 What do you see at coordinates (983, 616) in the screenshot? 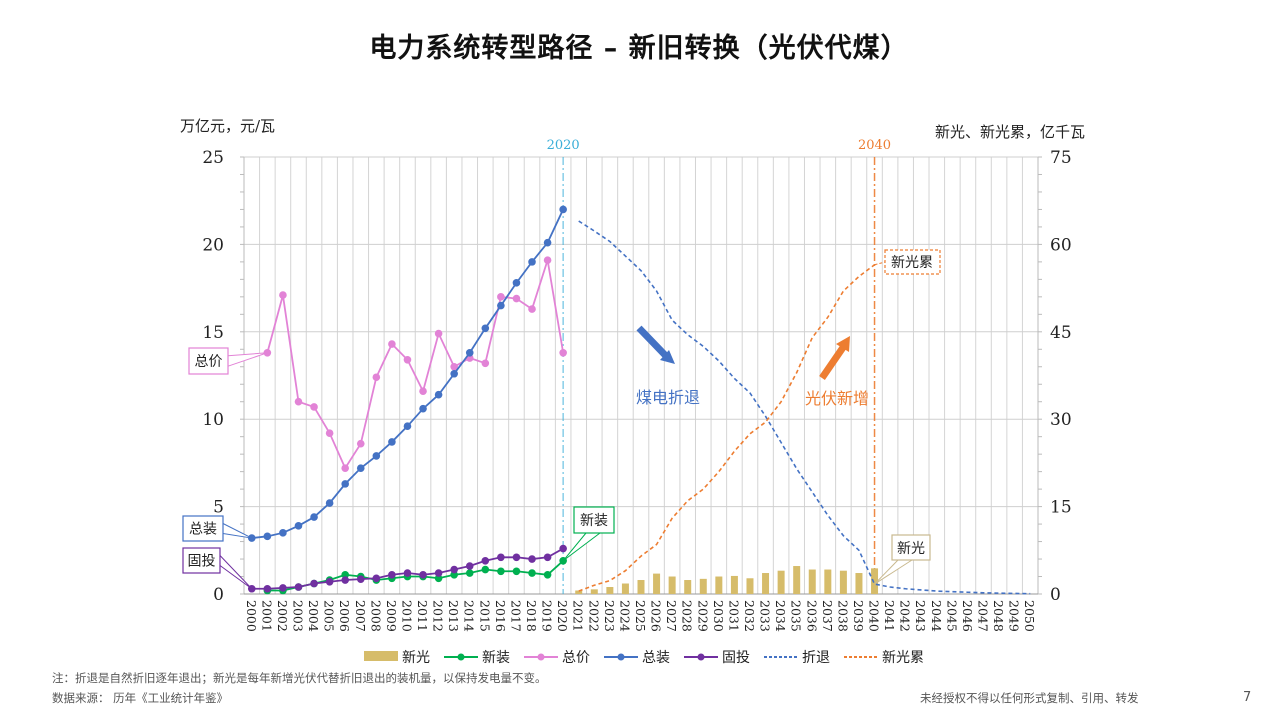
I see `x-tick-label: 2047` at bounding box center [983, 616].